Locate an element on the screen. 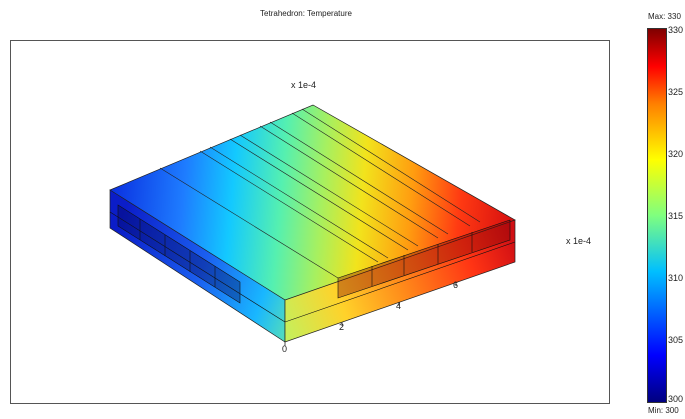 The height and width of the screenshot is (419, 685). x-axis-ticks is located at coordinates (370, 314).